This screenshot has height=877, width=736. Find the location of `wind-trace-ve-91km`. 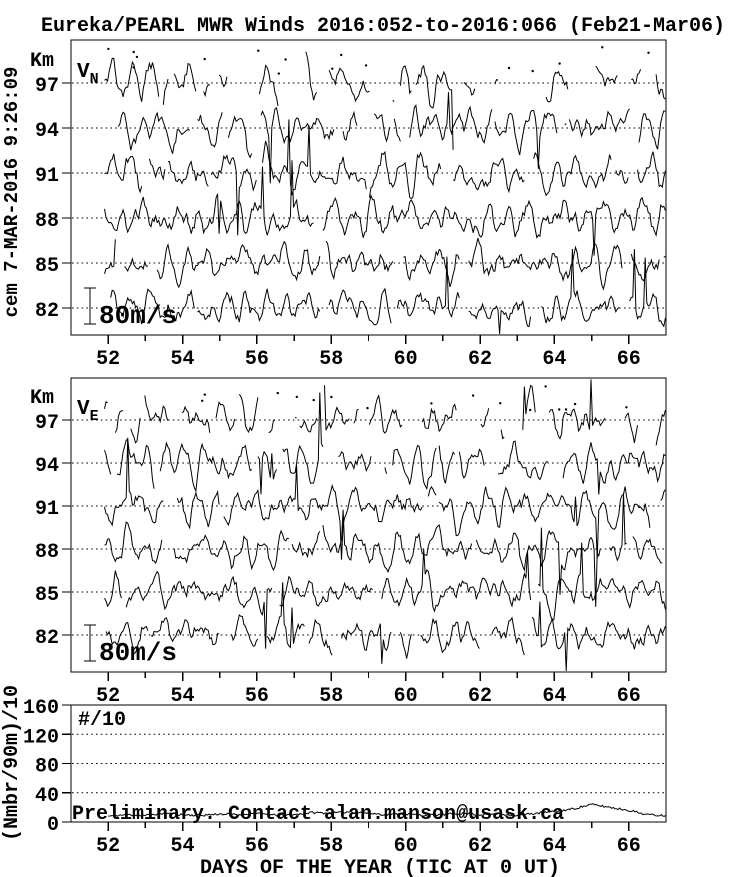

wind-trace-ve-91km is located at coordinates (385, 498).